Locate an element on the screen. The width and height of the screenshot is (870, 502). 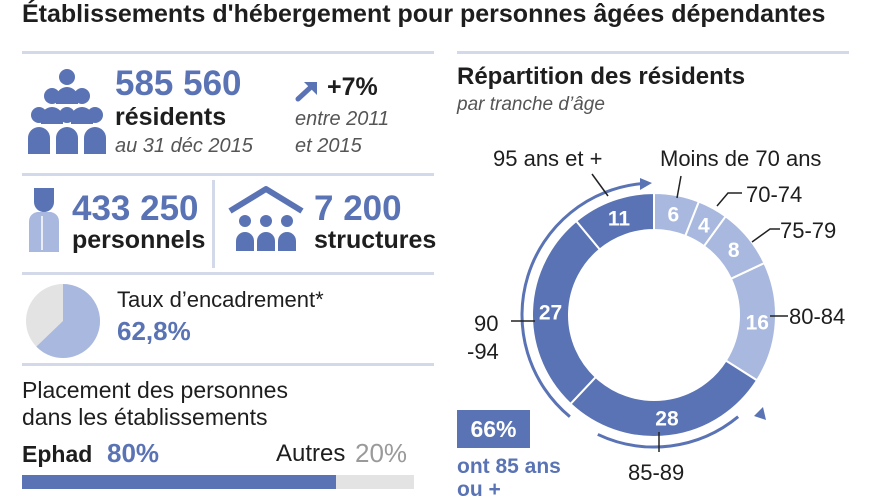
label-75-79: 75-79 is located at coordinates (808, 230).